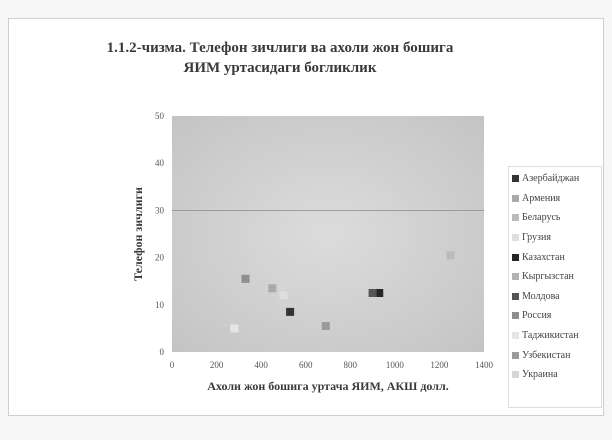 The width and height of the screenshot is (612, 440). Describe the element at coordinates (306, 365) in the screenshot. I see `x-tick-label: 600` at that location.